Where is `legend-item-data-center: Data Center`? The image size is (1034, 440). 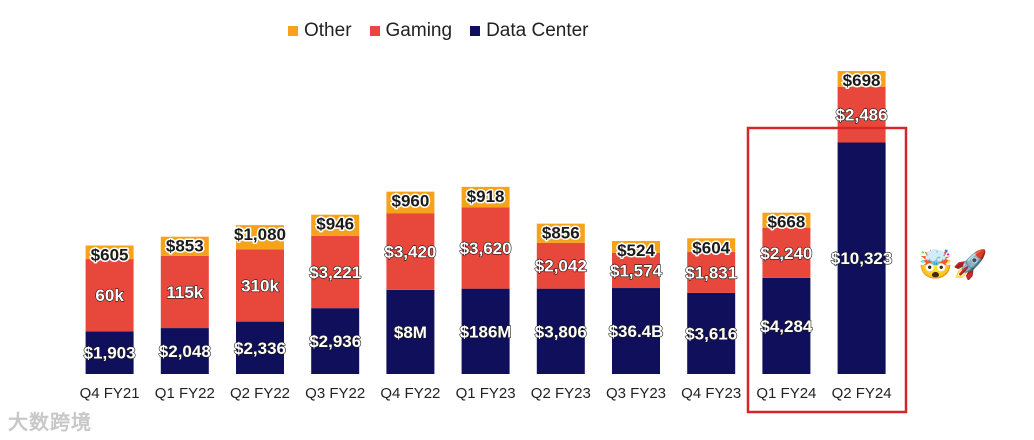
legend-item-data-center: Data Center is located at coordinates (529, 31).